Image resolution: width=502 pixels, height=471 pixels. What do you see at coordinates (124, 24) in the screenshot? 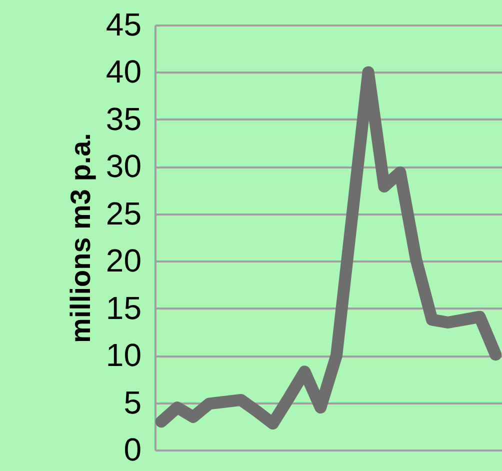
I see `y-tick-label: 45` at bounding box center [124, 24].